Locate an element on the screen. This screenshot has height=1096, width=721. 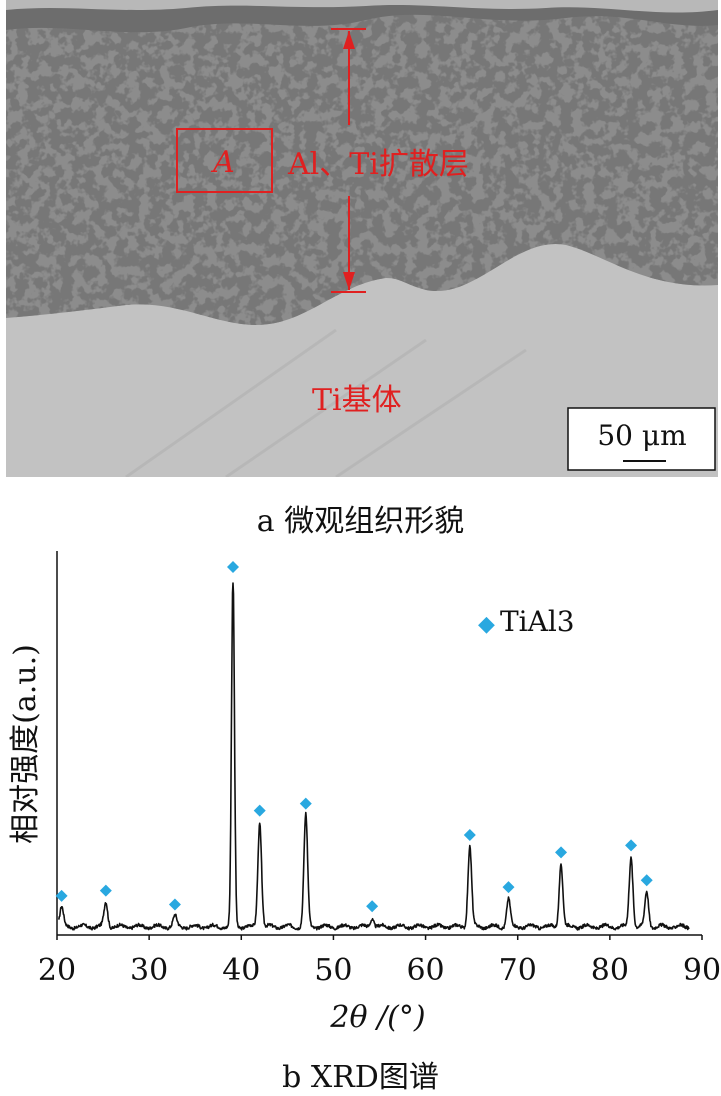
region-a-box is located at coordinates (224, 160).